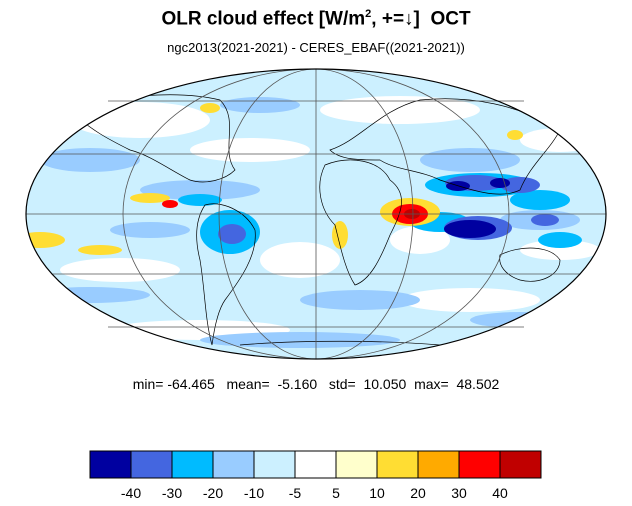 The height and width of the screenshot is (506, 632). I want to click on stat-min: -64.465, so click(191, 384).